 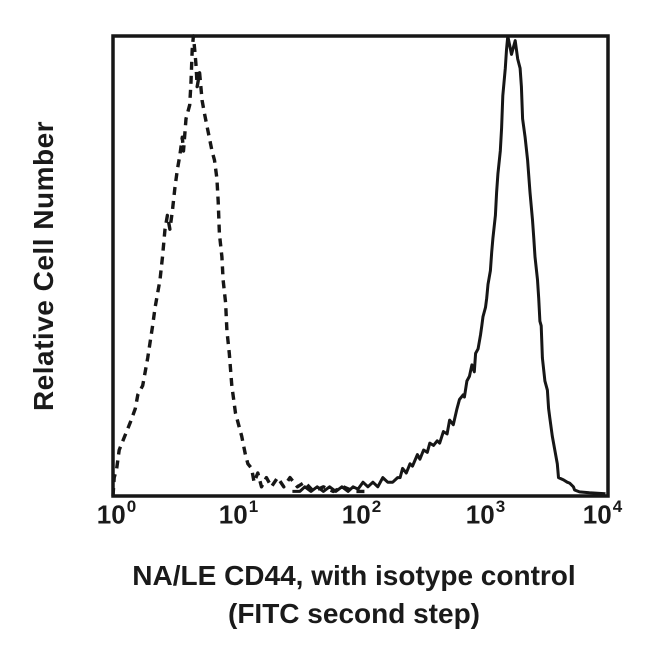 I want to click on x-tick-10e2: 10², so click(x=361, y=514).